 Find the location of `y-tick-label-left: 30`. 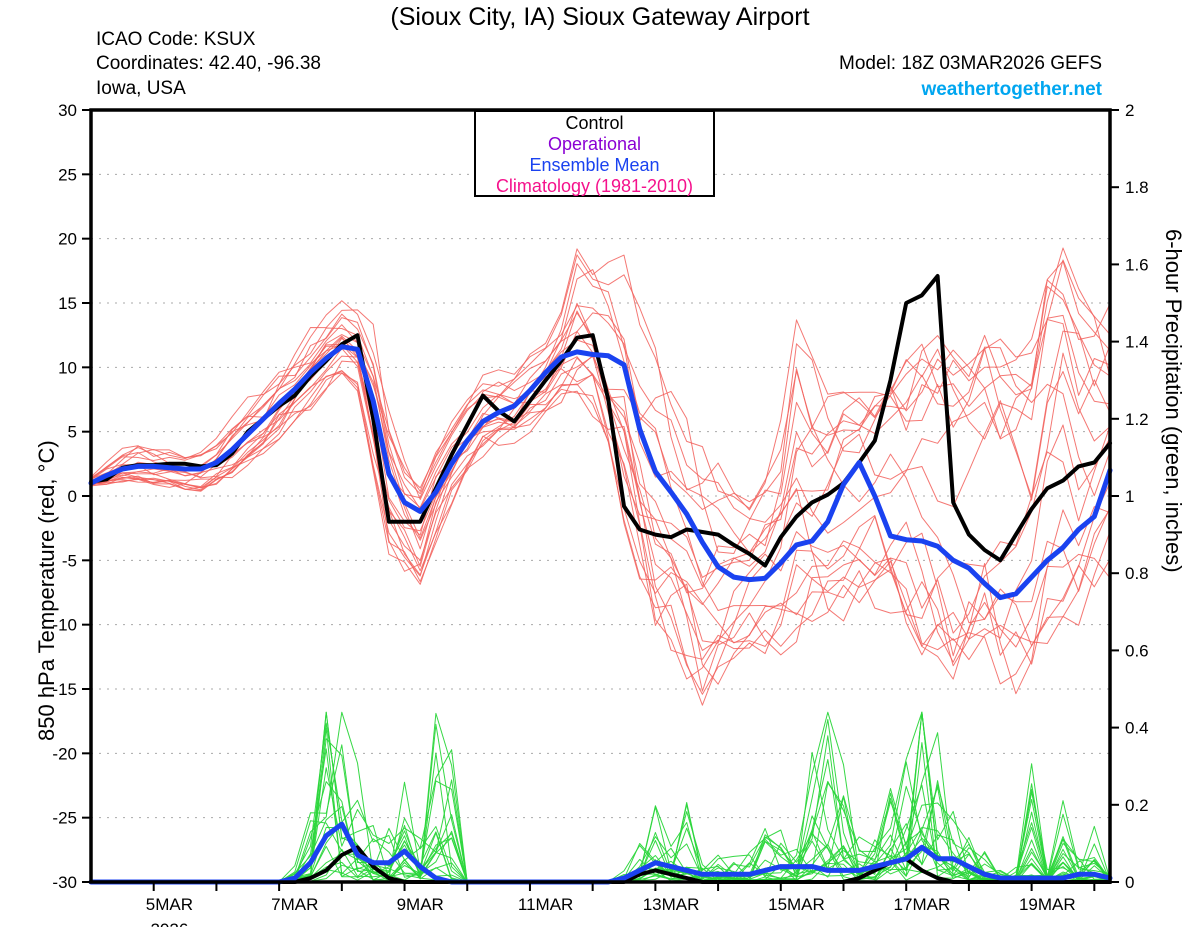

y-tick-label-left: 30 is located at coordinates (67, 110).